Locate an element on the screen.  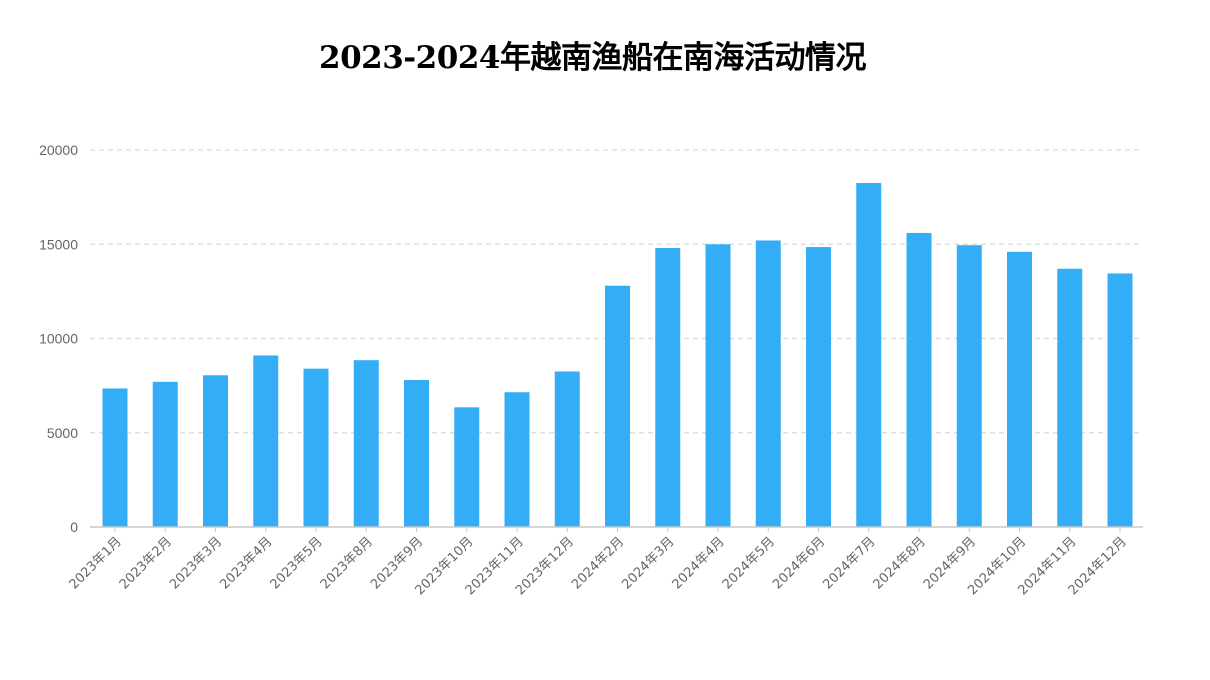
y-tick-label: 15000 is located at coordinates (58, 244).